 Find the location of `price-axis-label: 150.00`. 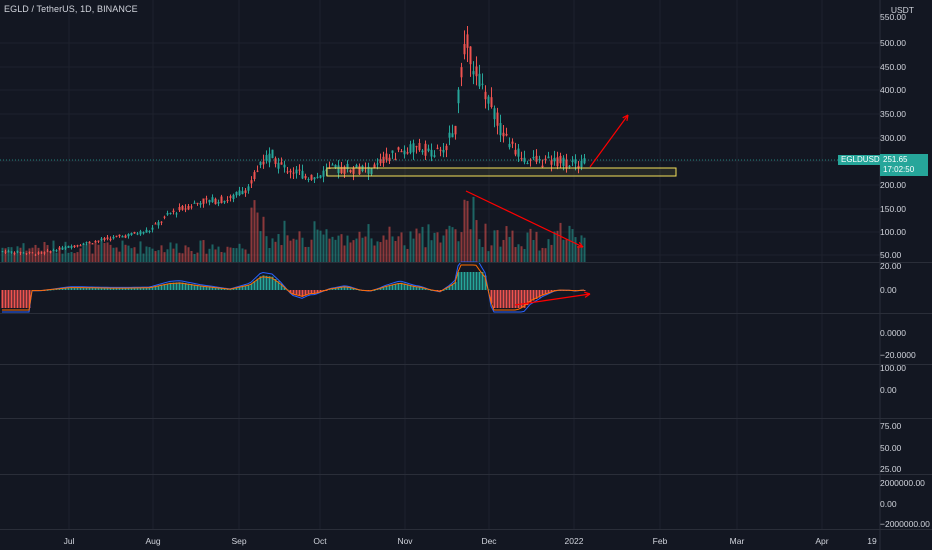

price-axis-label: 150.00 is located at coordinates (893, 209).